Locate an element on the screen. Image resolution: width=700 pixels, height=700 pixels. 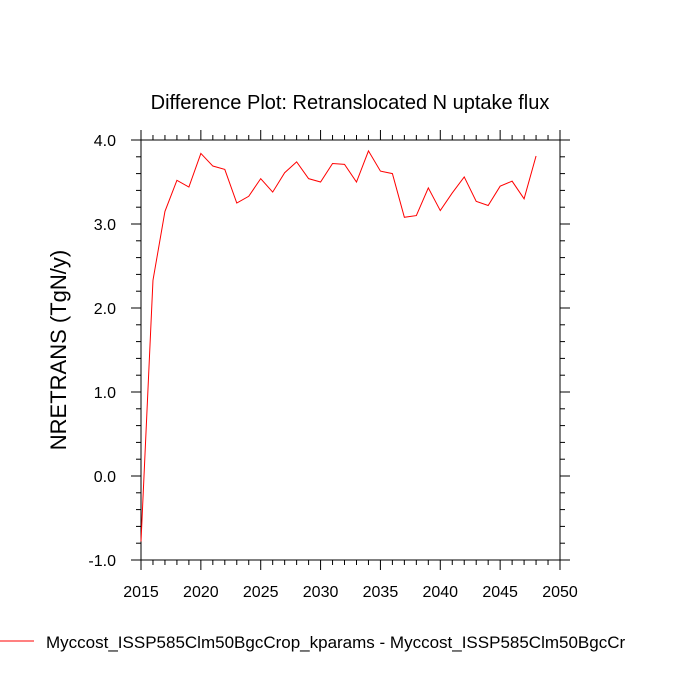
x-tick-label: 2045 is located at coordinates (500, 592).